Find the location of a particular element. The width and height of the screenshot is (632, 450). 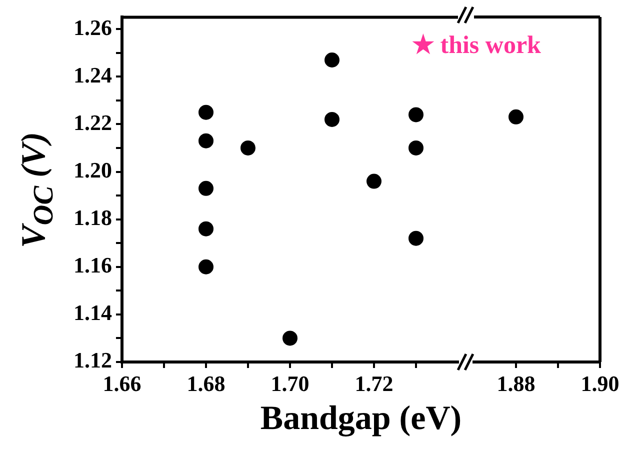

x-tick-label: 1.70 is located at coordinates (290, 383).